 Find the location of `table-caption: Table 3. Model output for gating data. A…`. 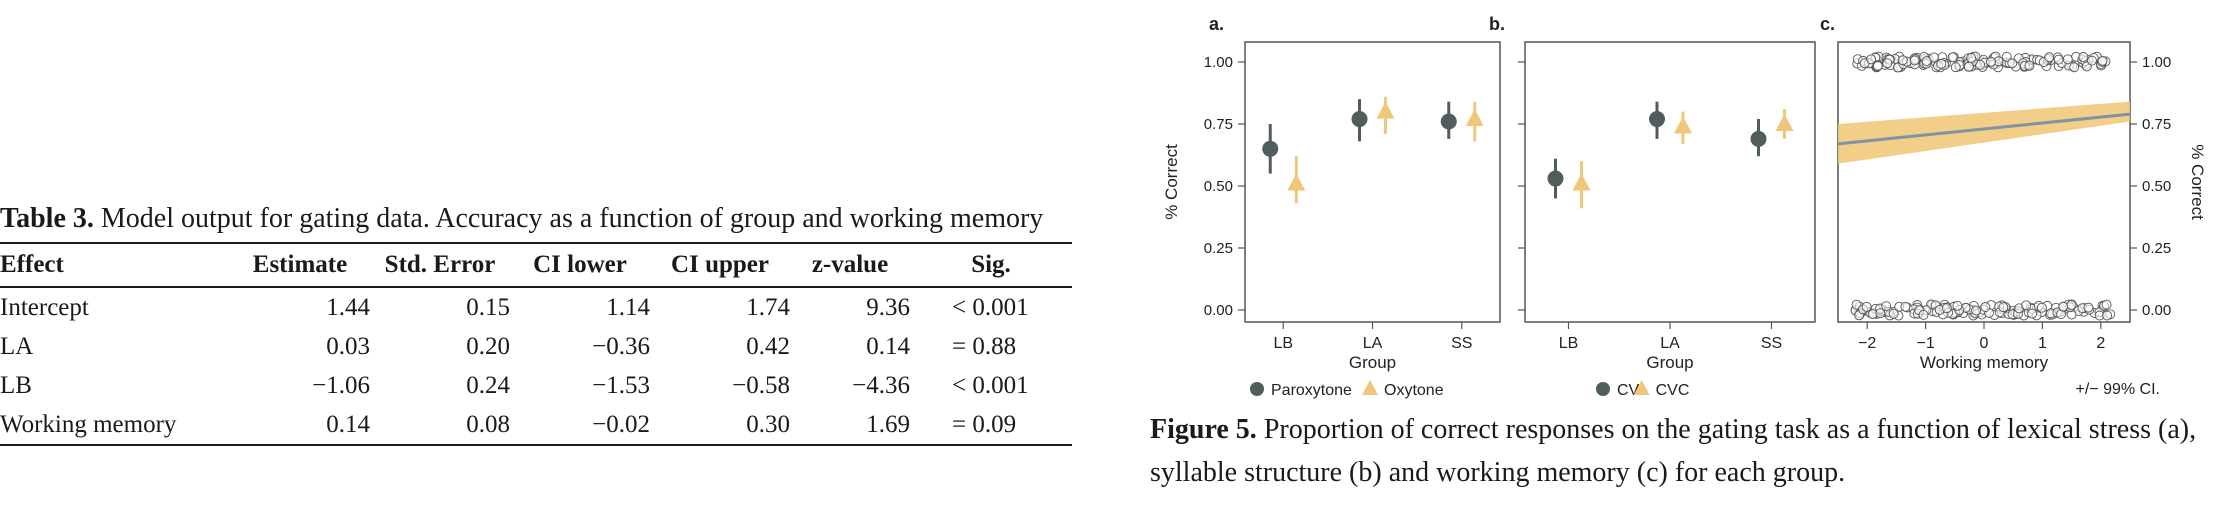

table-caption: Table 3. Model output for gating data. A… is located at coordinates (537, 219).